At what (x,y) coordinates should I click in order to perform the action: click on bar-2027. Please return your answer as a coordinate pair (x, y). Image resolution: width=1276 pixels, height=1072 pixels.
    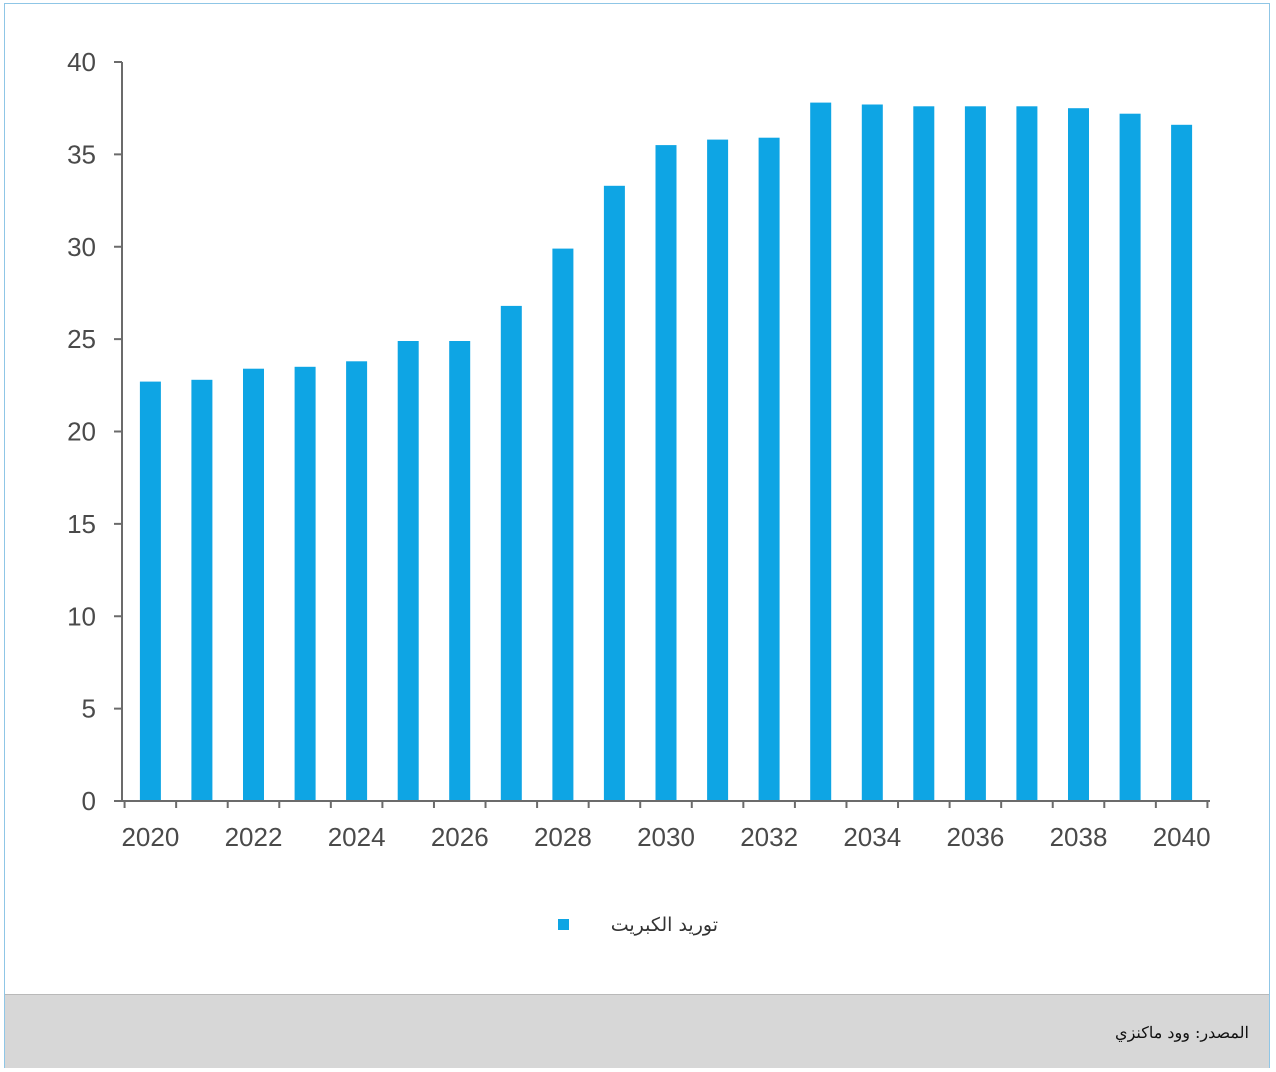
    Looking at the image, I should click on (511, 553).